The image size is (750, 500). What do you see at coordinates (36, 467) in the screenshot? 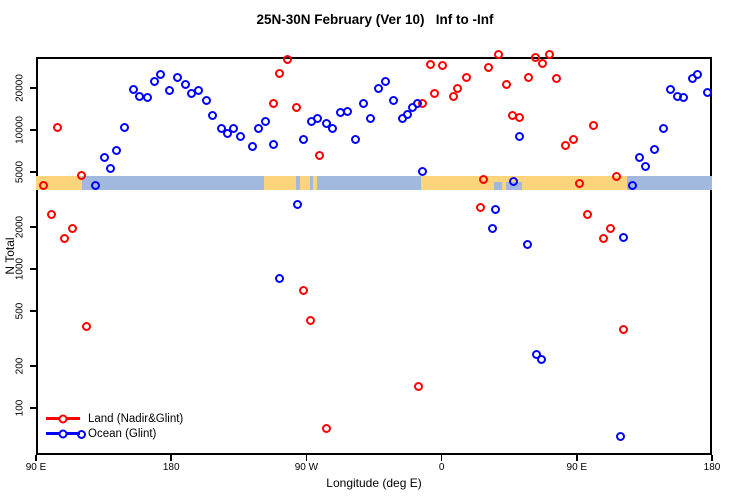
I see `x-tick-label: 90 E` at bounding box center [36, 467].